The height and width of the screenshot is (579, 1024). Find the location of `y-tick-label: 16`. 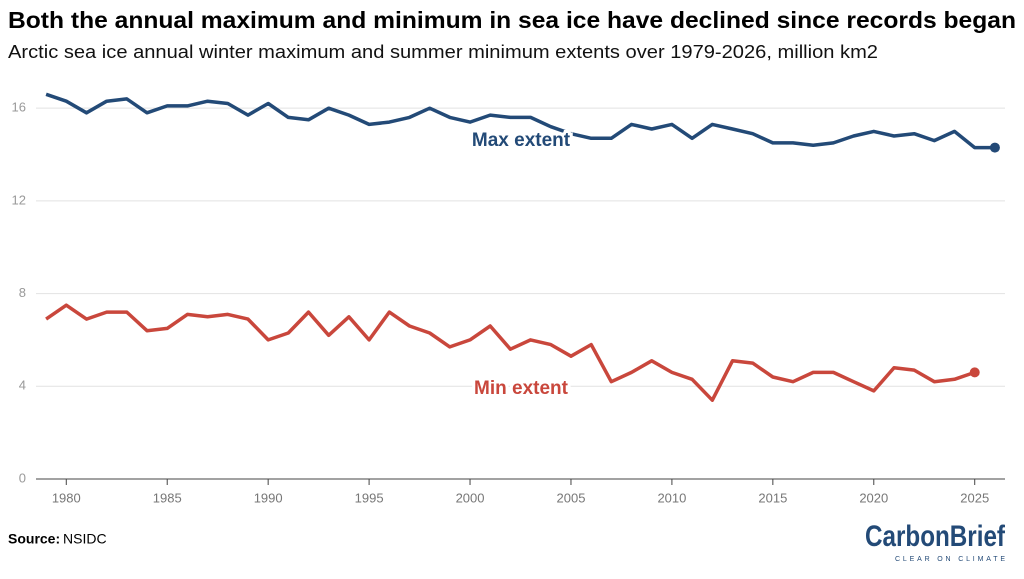

y-tick-label: 16 is located at coordinates (19, 107).